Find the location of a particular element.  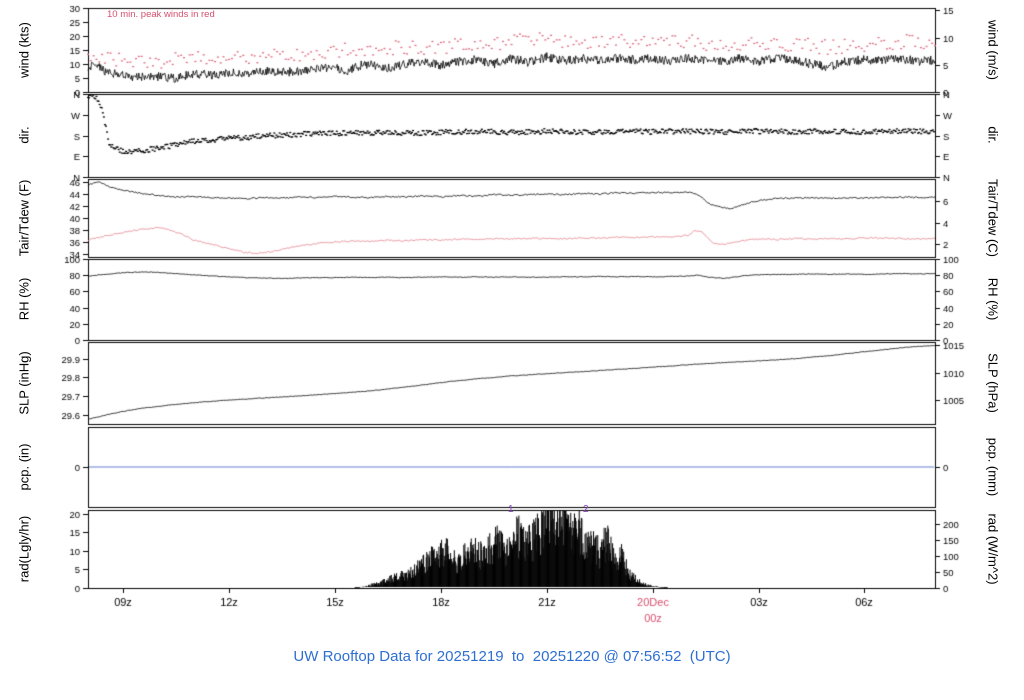

peak-wind-annotation: 10 min. peak winds in red is located at coordinates (161, 14).